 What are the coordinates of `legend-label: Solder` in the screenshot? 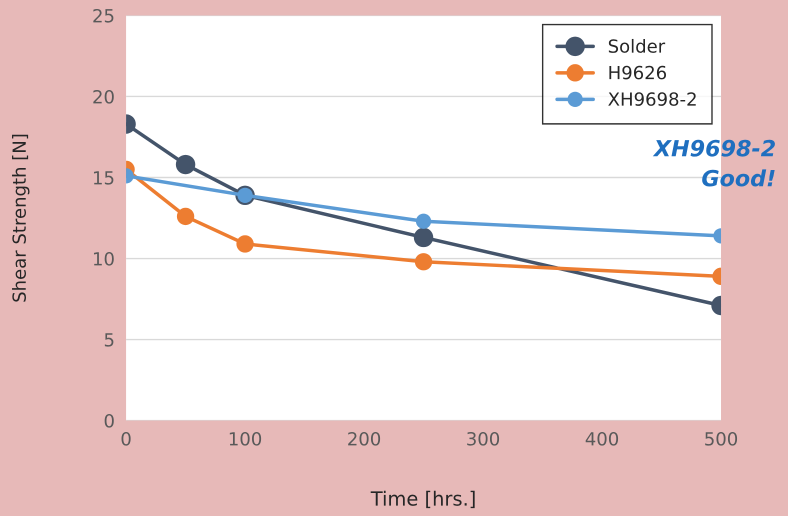 It's located at (637, 45).